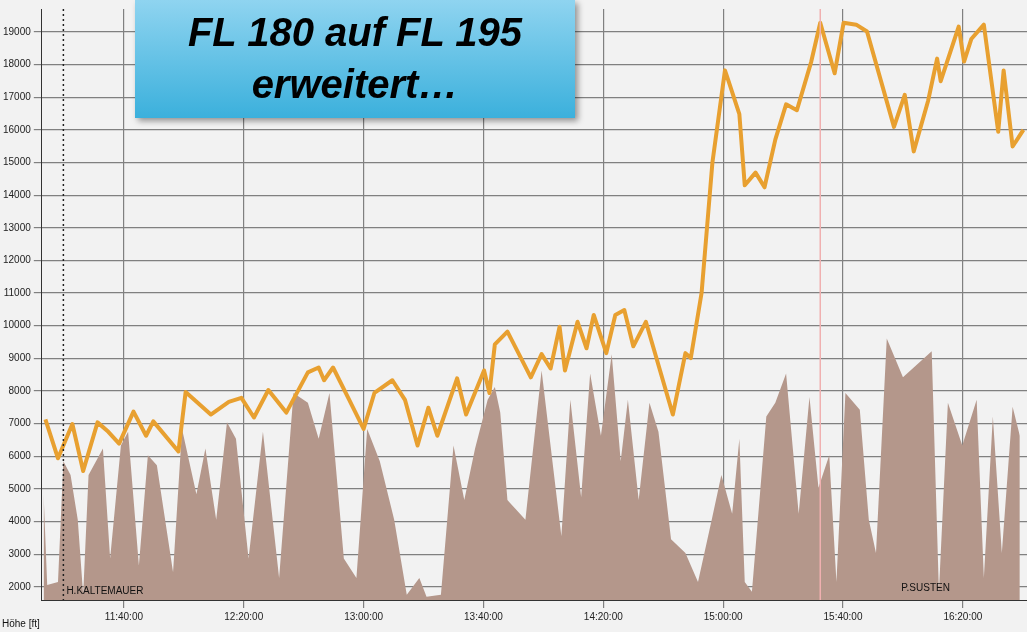 The image size is (1027, 632). I want to click on y-tick-label: 15000, so click(17, 162).